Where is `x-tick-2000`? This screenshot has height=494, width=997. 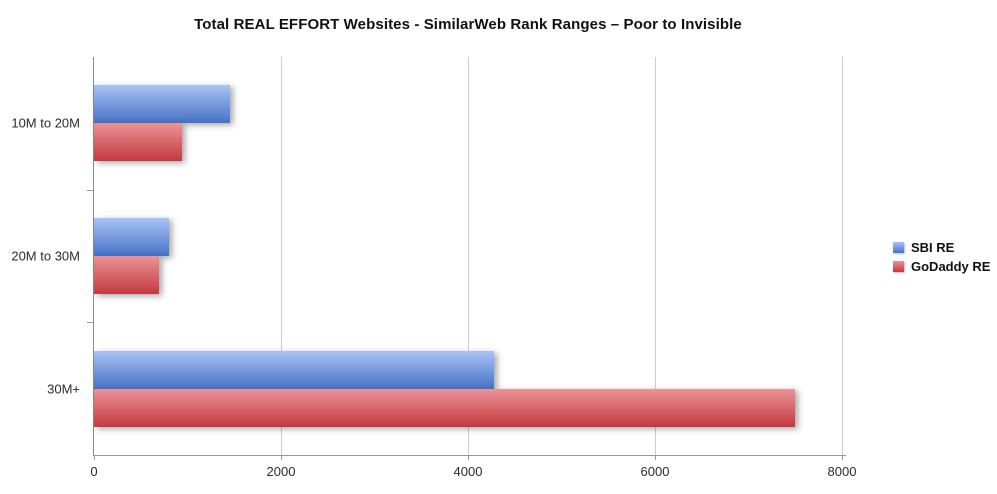
x-tick-2000 is located at coordinates (281, 457).